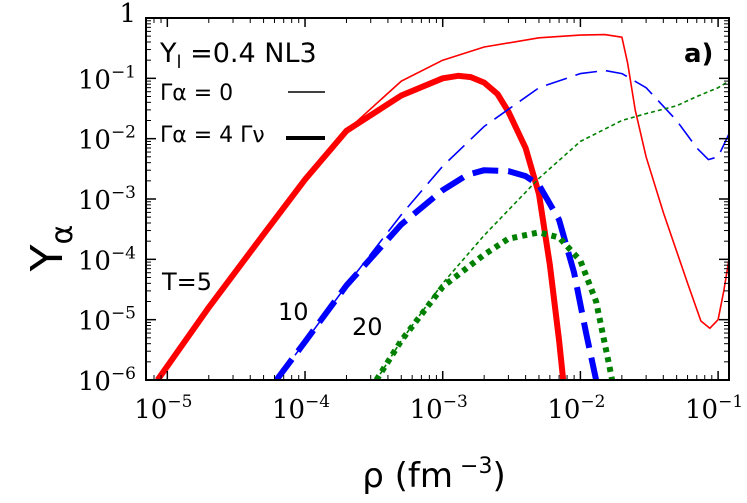 The width and height of the screenshot is (747, 503). What do you see at coordinates (433, 475) in the screenshot?
I see `x-axis-label: ρ (fm −3)` at bounding box center [433, 475].